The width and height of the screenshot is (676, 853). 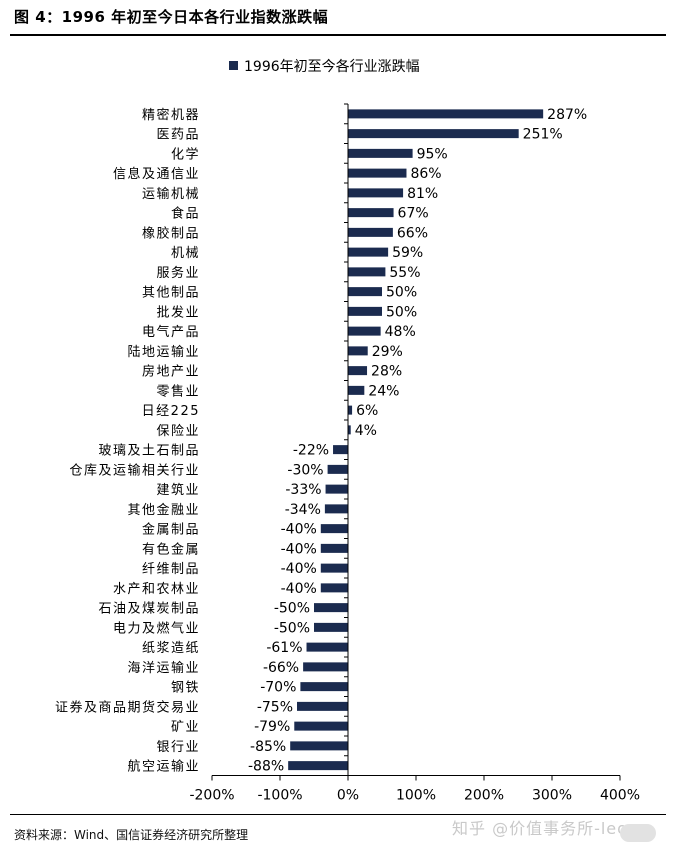 I want to click on figure-title: 图 4：1996 年初至今日本各行业指数涨跌幅, so click(x=171, y=17).